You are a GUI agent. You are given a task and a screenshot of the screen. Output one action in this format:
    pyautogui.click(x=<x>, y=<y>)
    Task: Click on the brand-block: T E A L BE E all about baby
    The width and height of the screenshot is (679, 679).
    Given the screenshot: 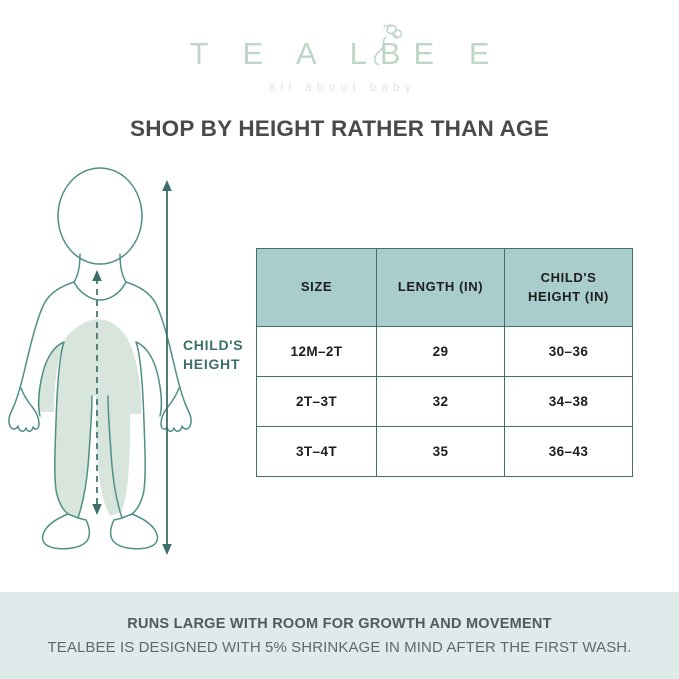 What is the action you would take?
    pyautogui.click(x=339, y=59)
    